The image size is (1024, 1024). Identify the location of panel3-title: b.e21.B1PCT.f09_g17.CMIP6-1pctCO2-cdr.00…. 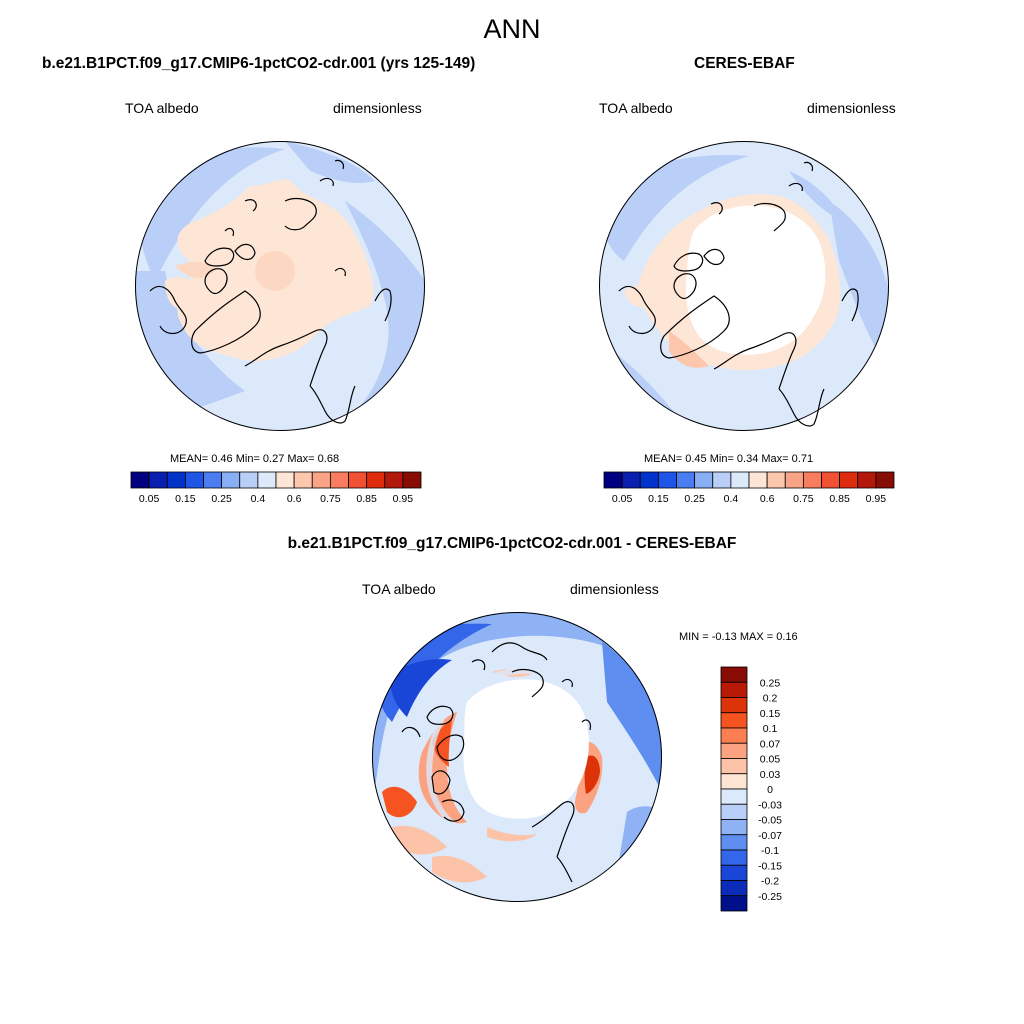
(512, 543).